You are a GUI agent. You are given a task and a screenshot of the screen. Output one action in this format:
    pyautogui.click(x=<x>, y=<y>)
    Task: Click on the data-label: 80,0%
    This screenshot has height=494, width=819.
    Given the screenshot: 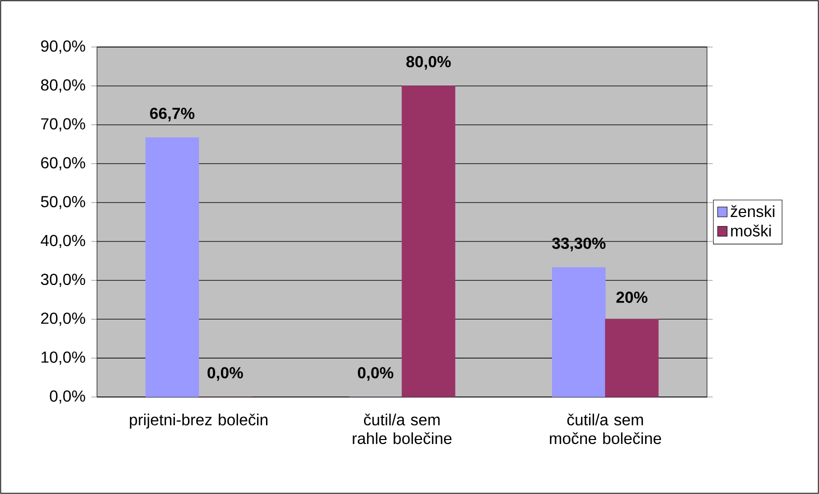 What is the action you would take?
    pyautogui.click(x=428, y=63)
    